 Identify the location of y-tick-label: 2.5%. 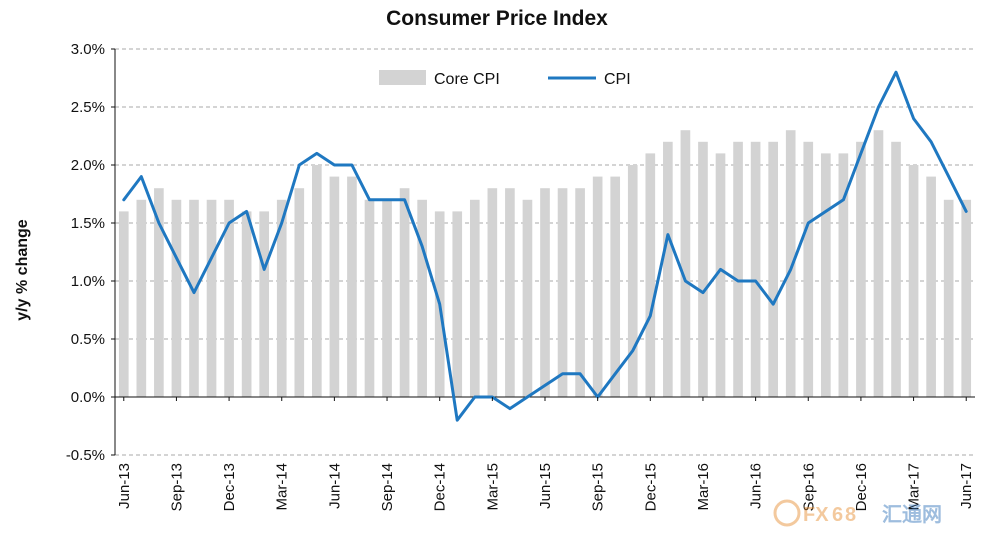
(88, 107).